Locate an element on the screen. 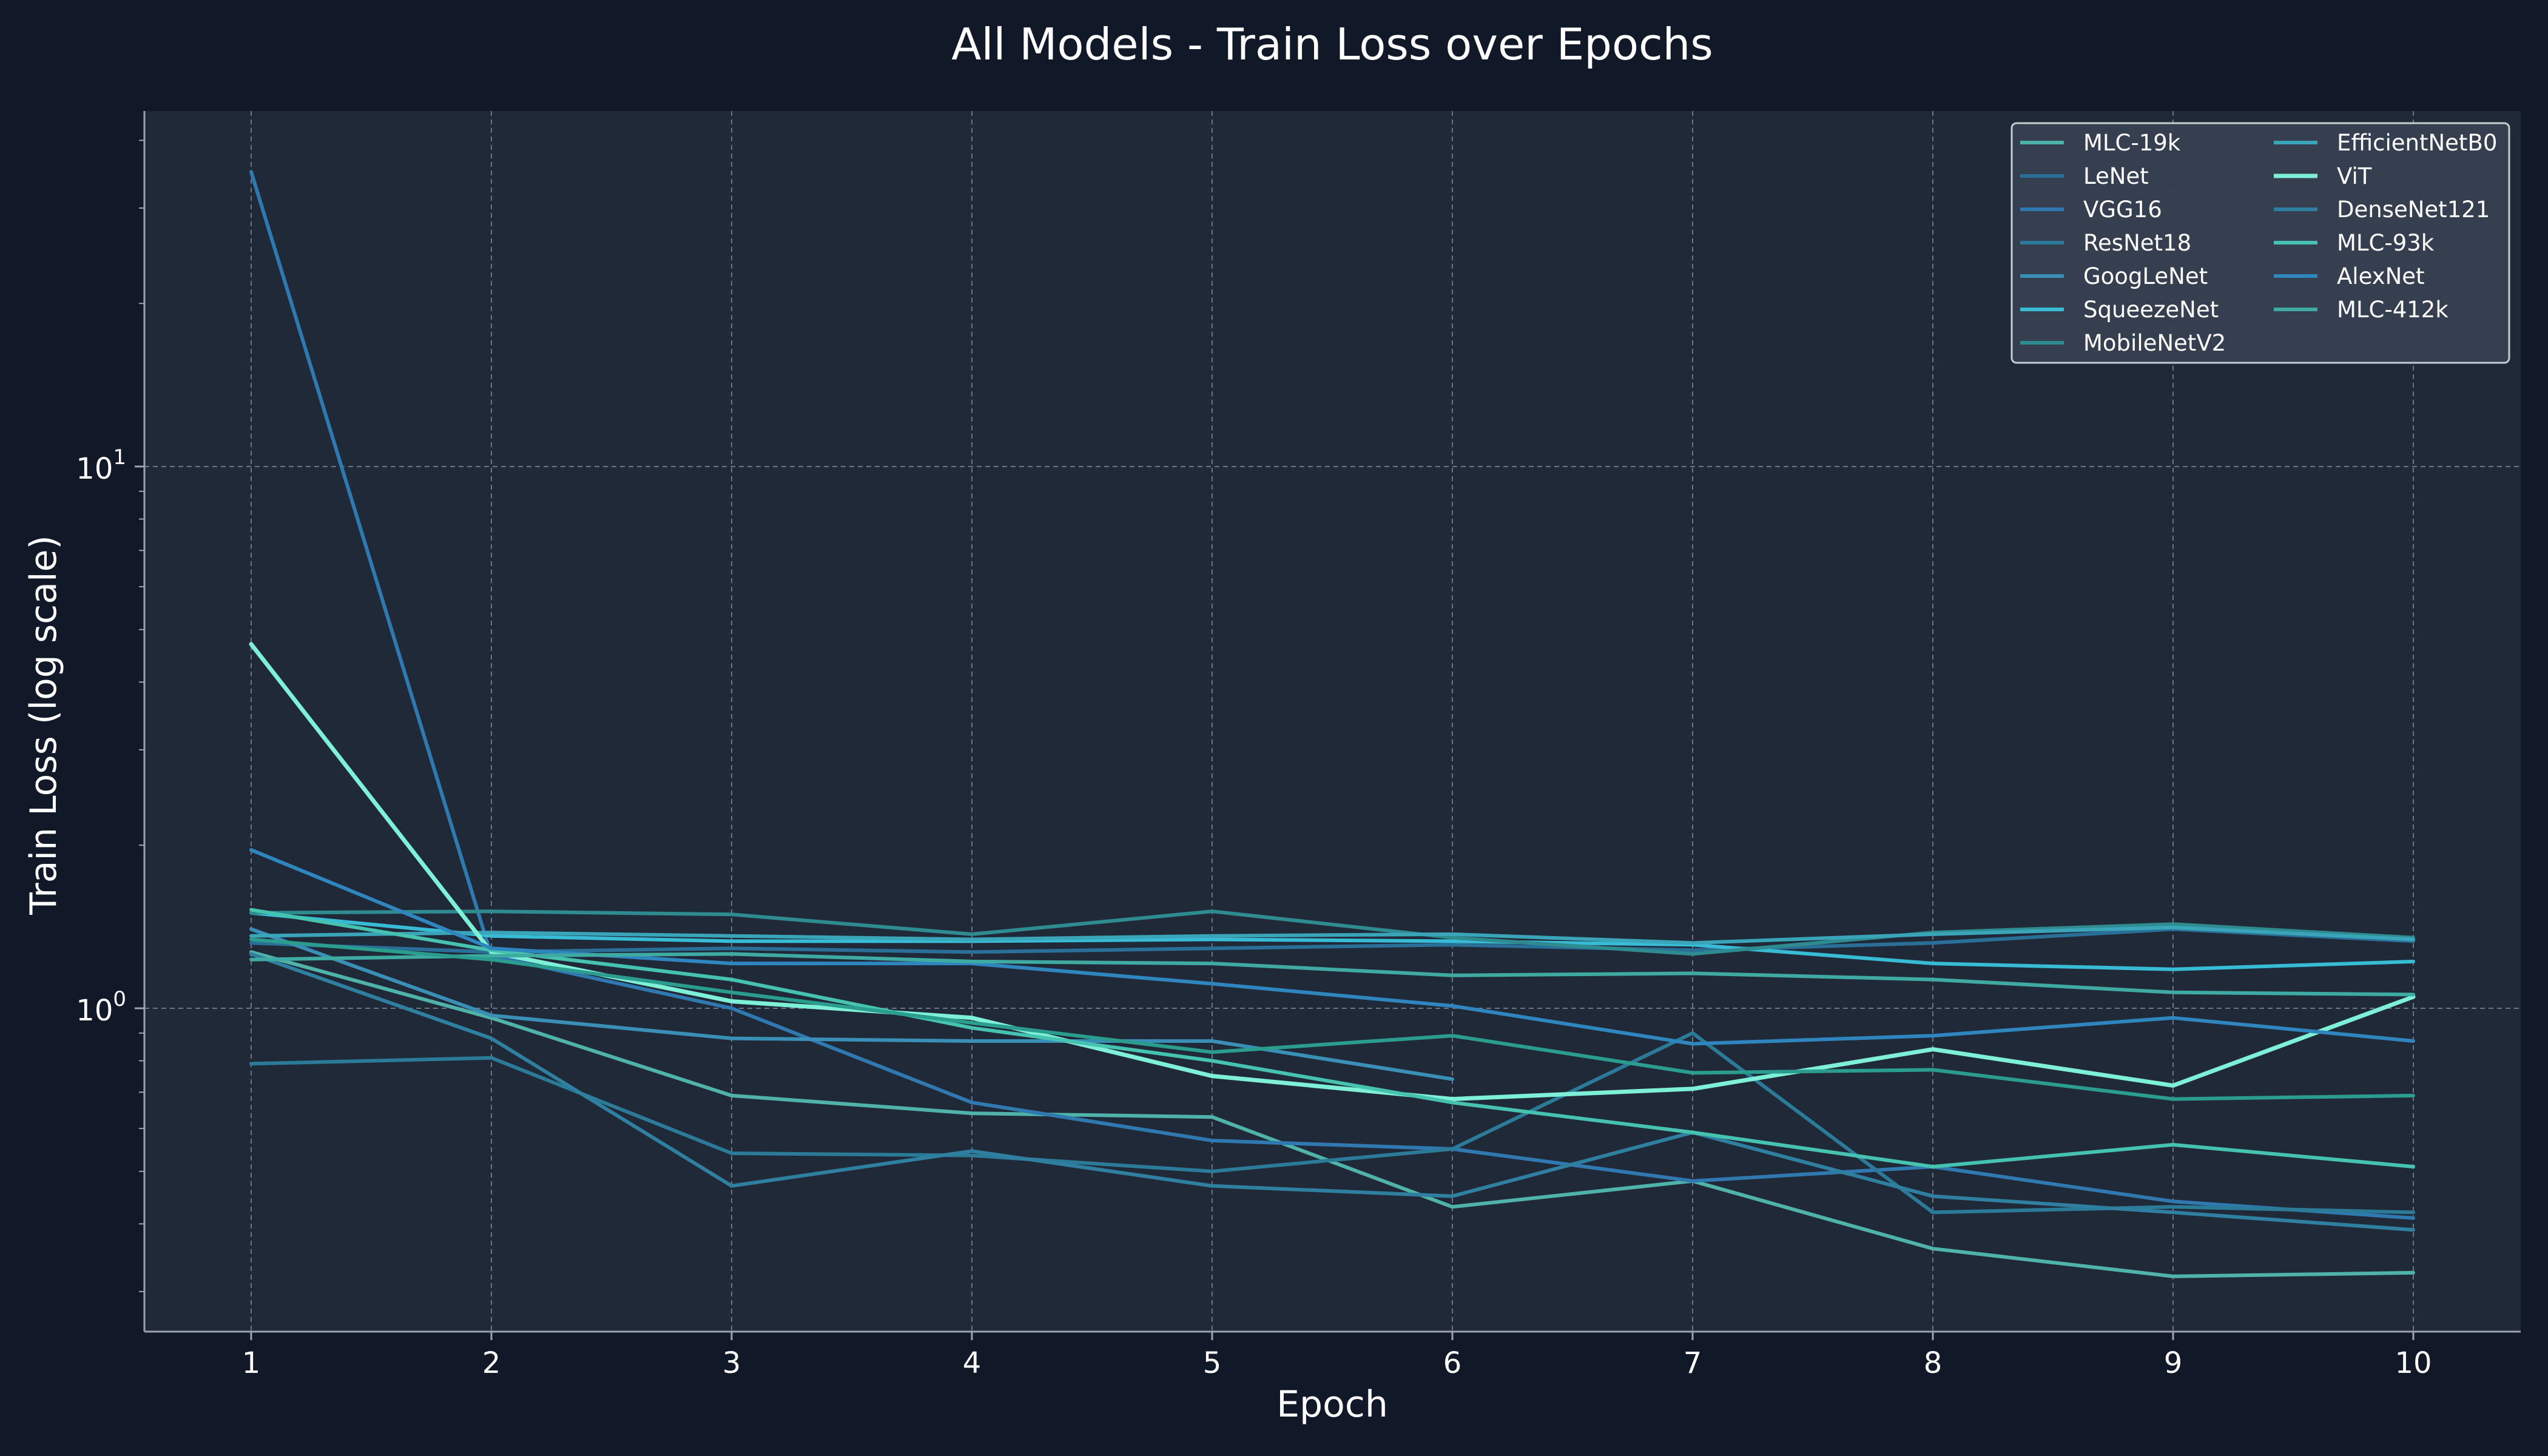 The height and width of the screenshot is (1456, 2548). y-tick-label: 10¹ is located at coordinates (101, 465).